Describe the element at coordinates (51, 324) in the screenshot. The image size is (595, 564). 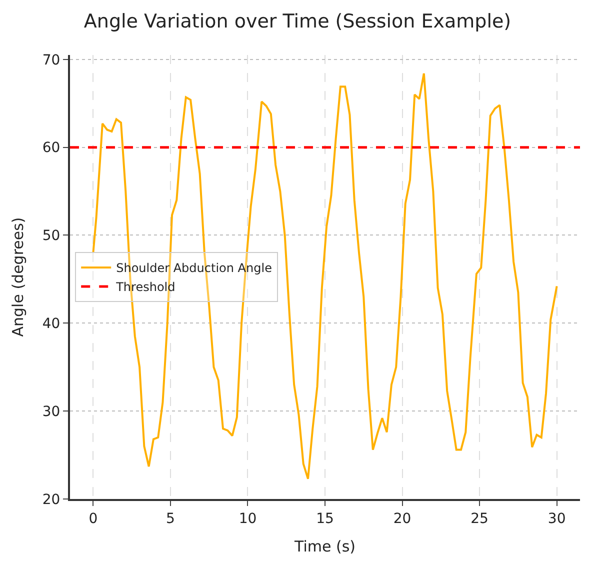
I see `y-tick-label: 40` at that location.